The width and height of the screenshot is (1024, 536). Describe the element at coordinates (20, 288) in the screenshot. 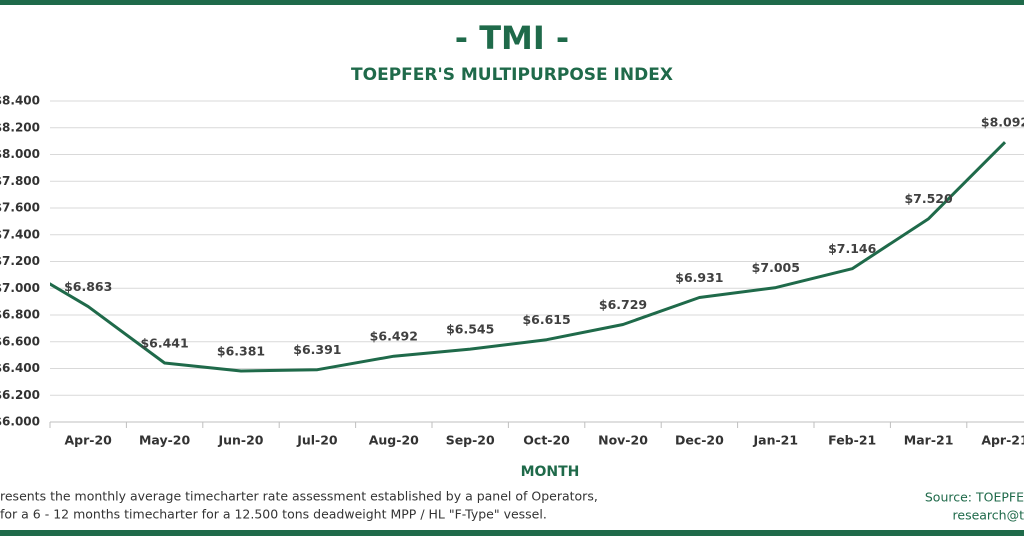

I see `y-tick-label: $7.000` at that location.